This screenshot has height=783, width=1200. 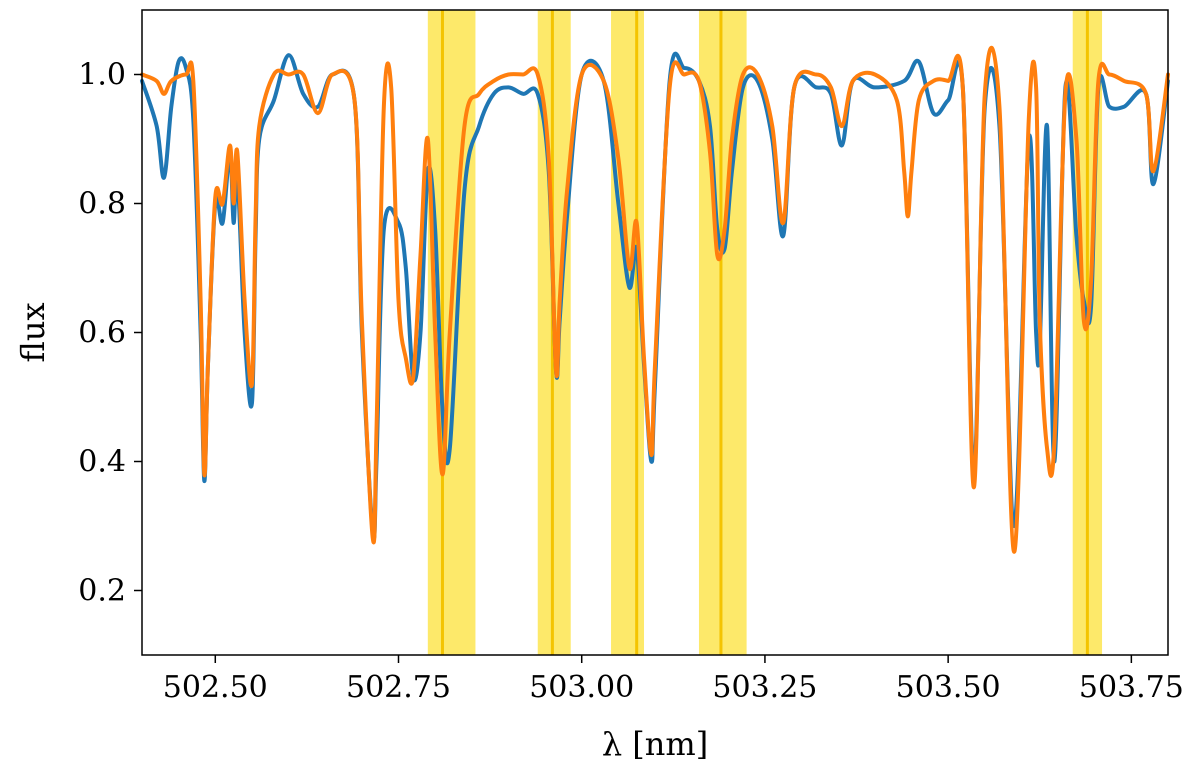 I want to click on y-tick-label: 1.0, so click(x=102, y=75).